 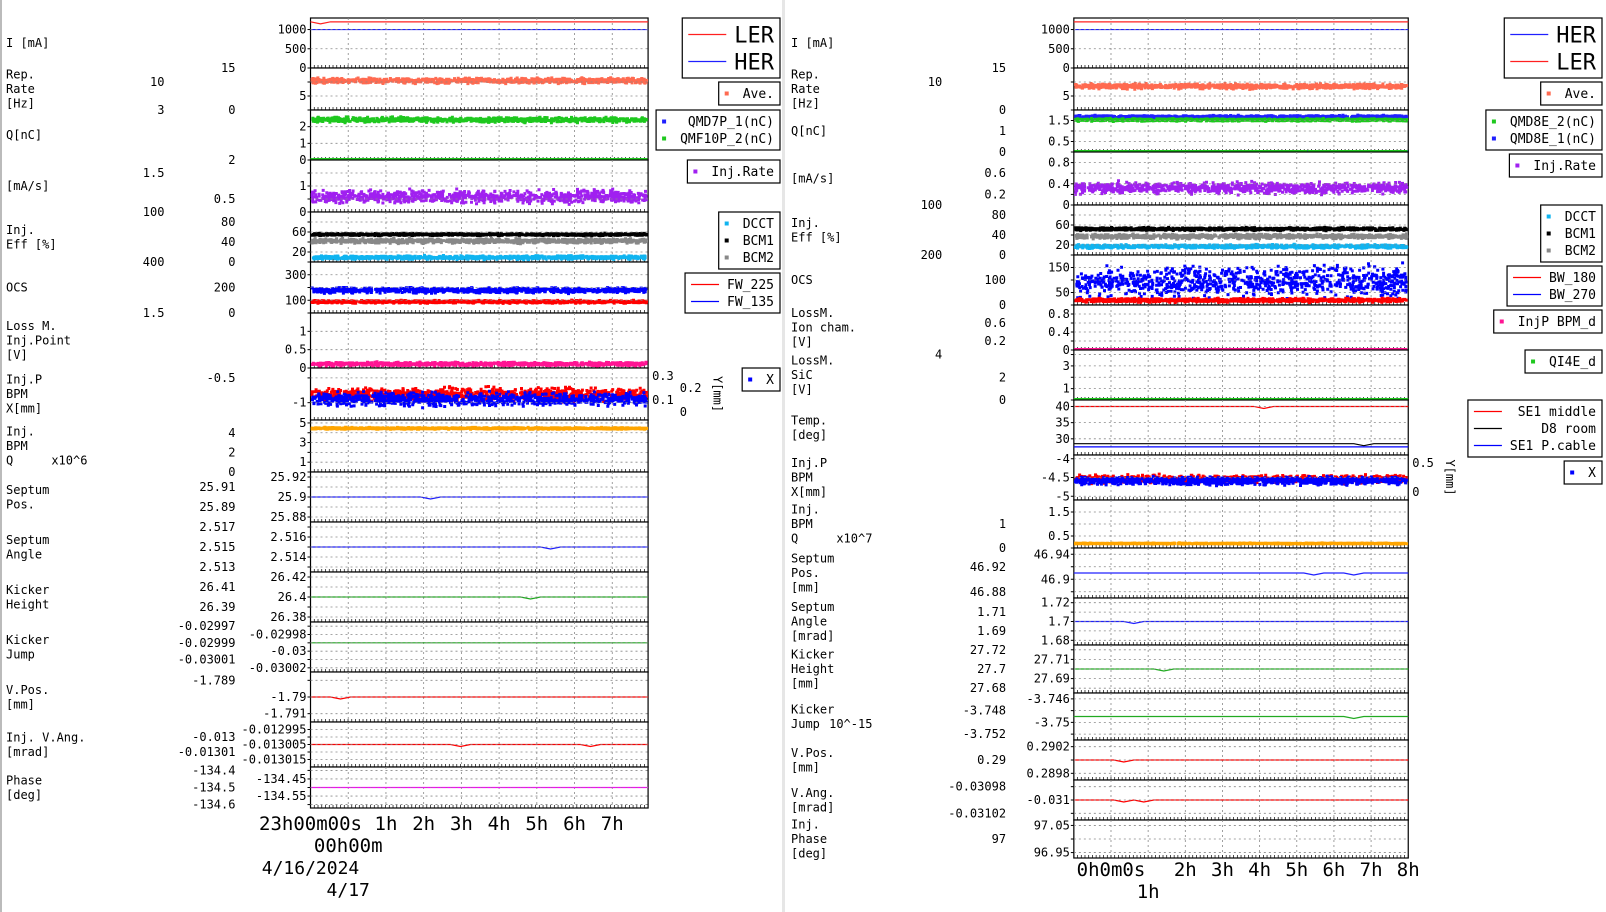 I want to click on y-axis-label: Rate, so click(x=805, y=89).